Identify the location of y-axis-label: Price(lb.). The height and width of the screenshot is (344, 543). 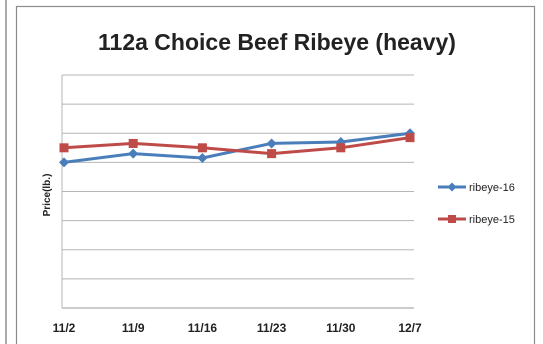
(47, 195).